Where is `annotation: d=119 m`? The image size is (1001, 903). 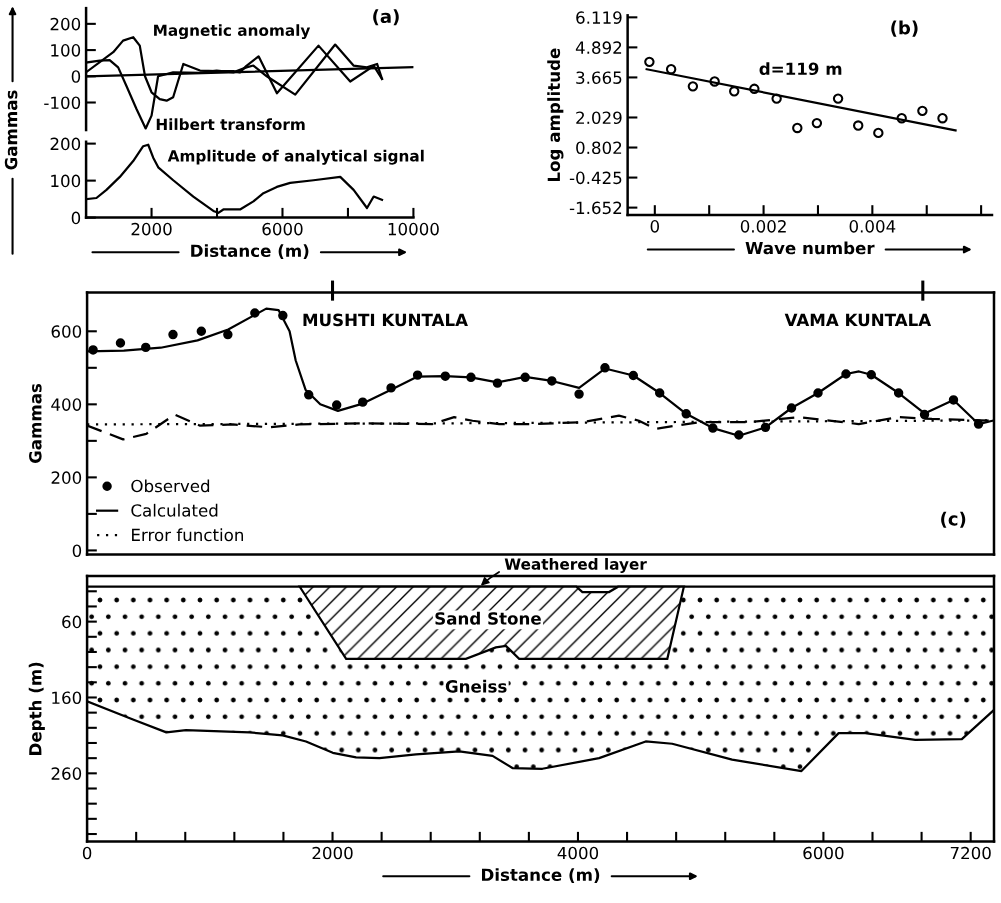
annotation: d=119 m is located at coordinates (800, 69).